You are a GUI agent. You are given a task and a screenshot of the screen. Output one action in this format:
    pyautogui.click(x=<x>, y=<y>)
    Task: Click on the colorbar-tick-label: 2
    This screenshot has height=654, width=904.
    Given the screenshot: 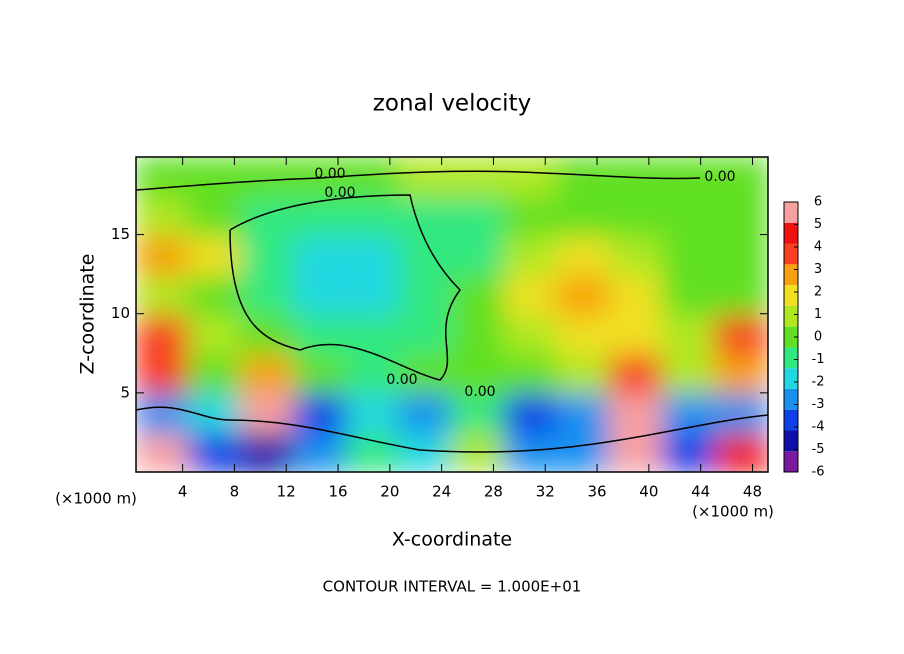 What is the action you would take?
    pyautogui.click(x=818, y=292)
    